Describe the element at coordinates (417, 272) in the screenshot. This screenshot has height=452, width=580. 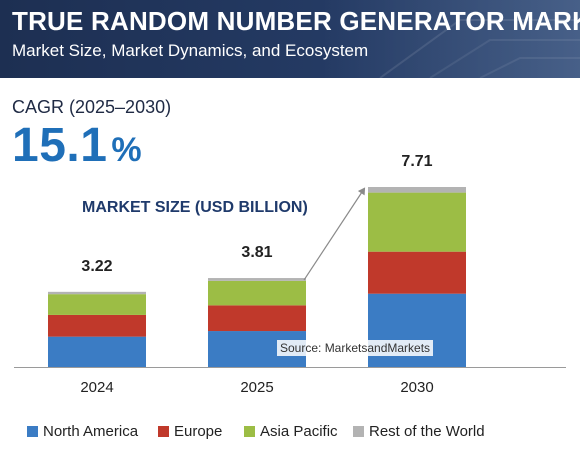
I see `bar-segment-europe-2030` at that location.